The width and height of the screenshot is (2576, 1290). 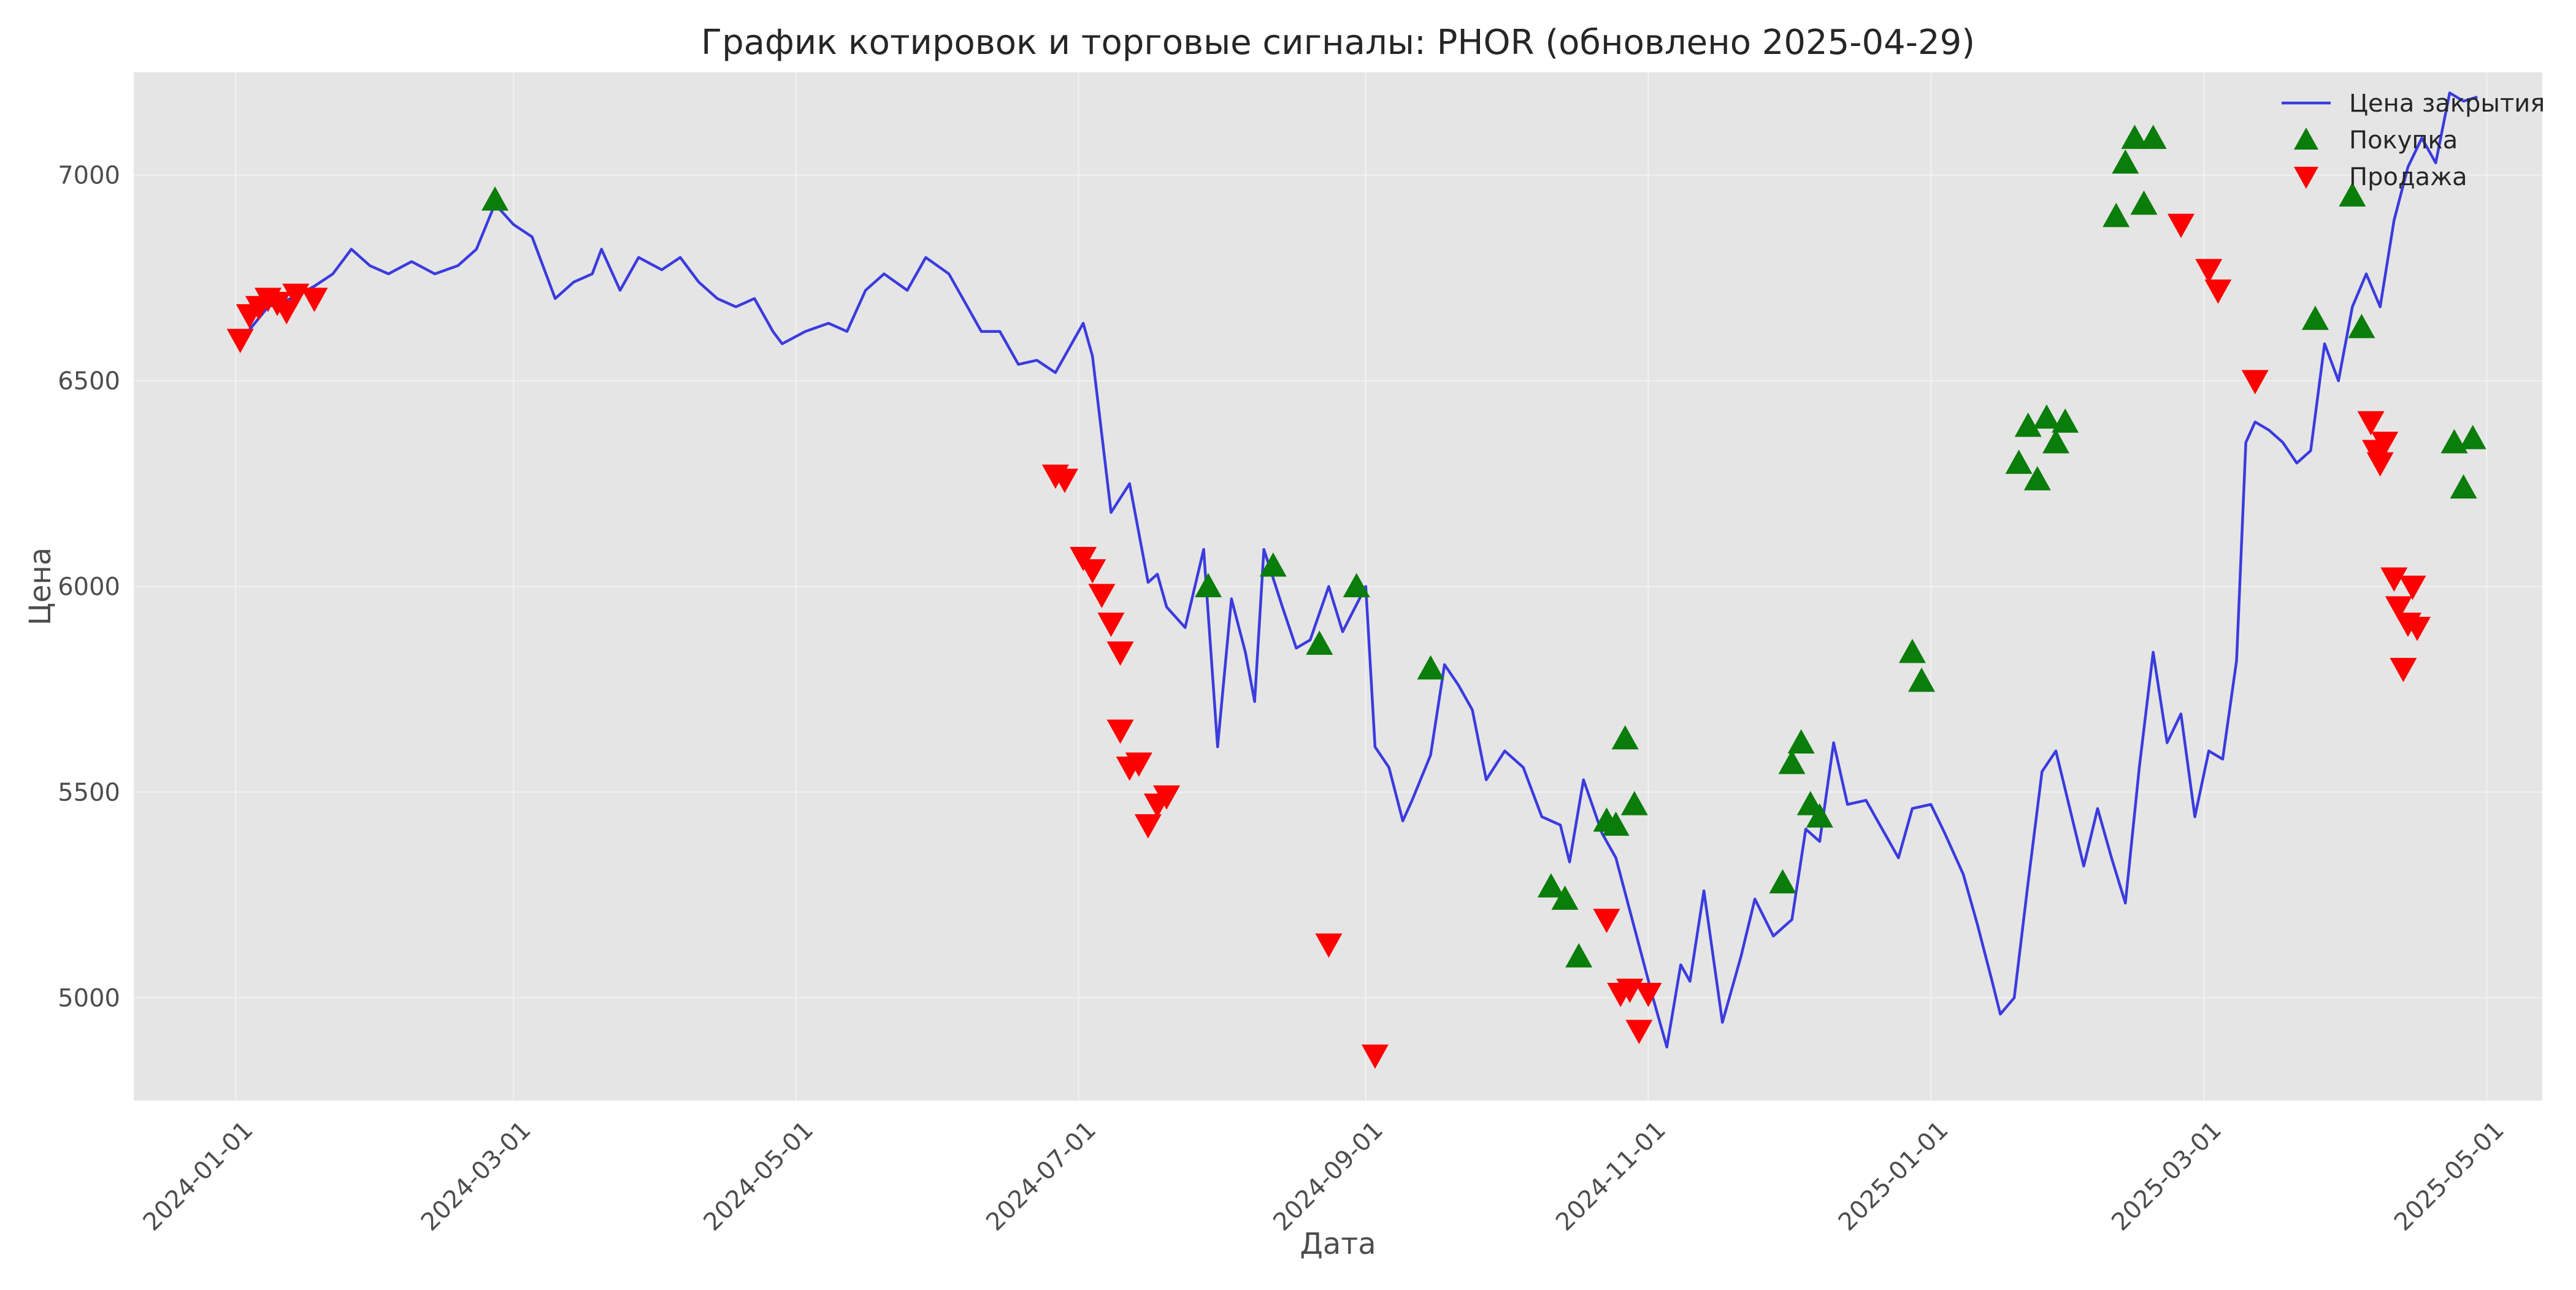 I want to click on x-tick-label: 2024-01-01, so click(x=198, y=1176).